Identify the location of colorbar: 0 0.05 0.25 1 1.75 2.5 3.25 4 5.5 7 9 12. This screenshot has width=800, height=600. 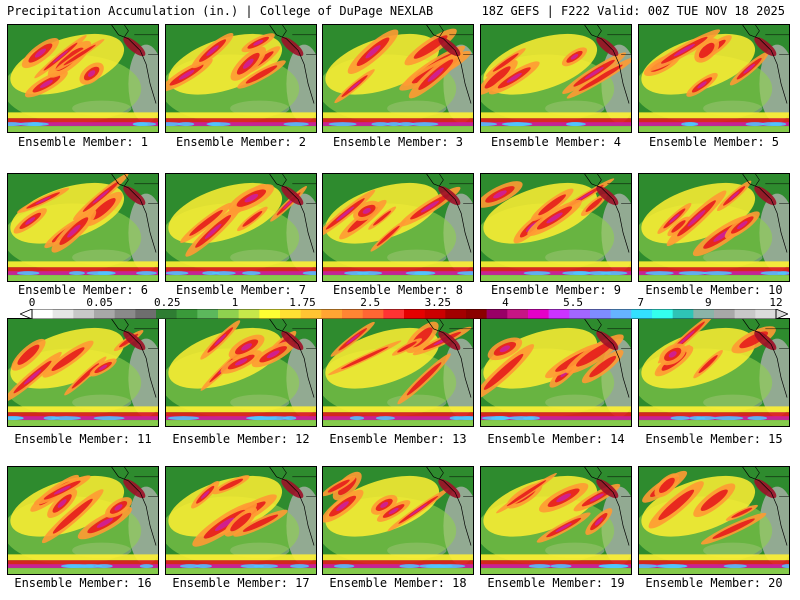
(404, 308).